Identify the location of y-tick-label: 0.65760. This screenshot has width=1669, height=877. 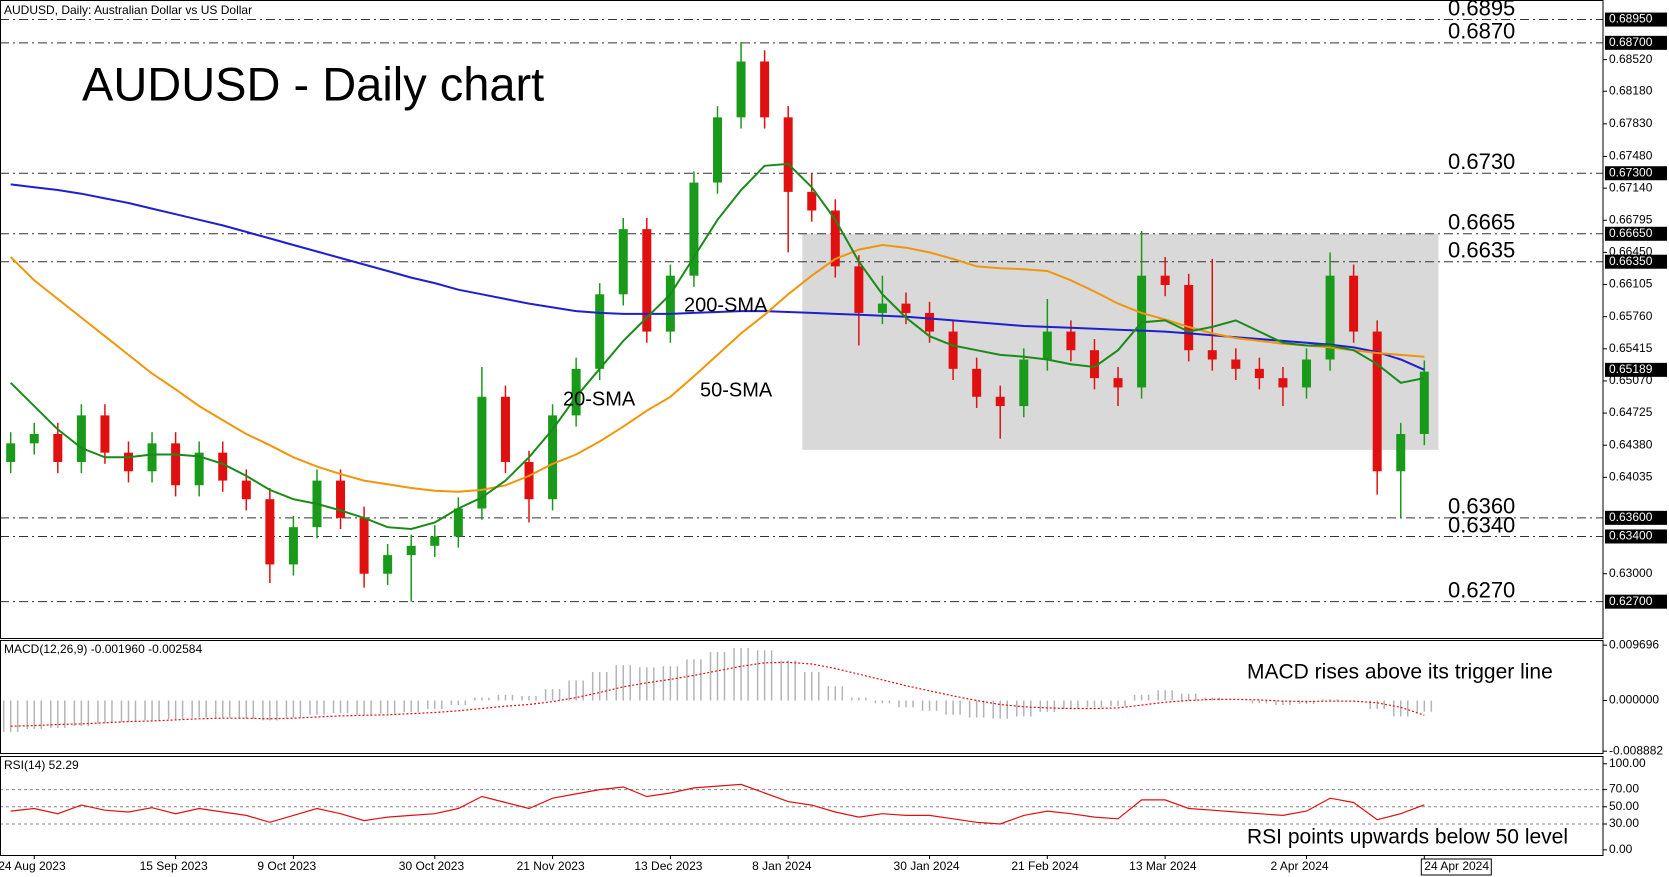
(1631, 316).